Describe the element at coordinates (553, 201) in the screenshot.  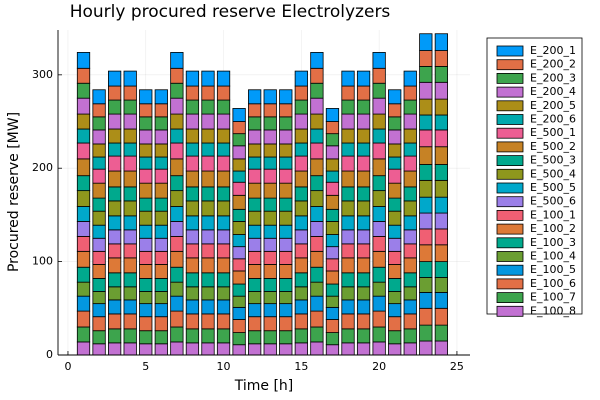
I see `legend-label: E_500_6` at that location.